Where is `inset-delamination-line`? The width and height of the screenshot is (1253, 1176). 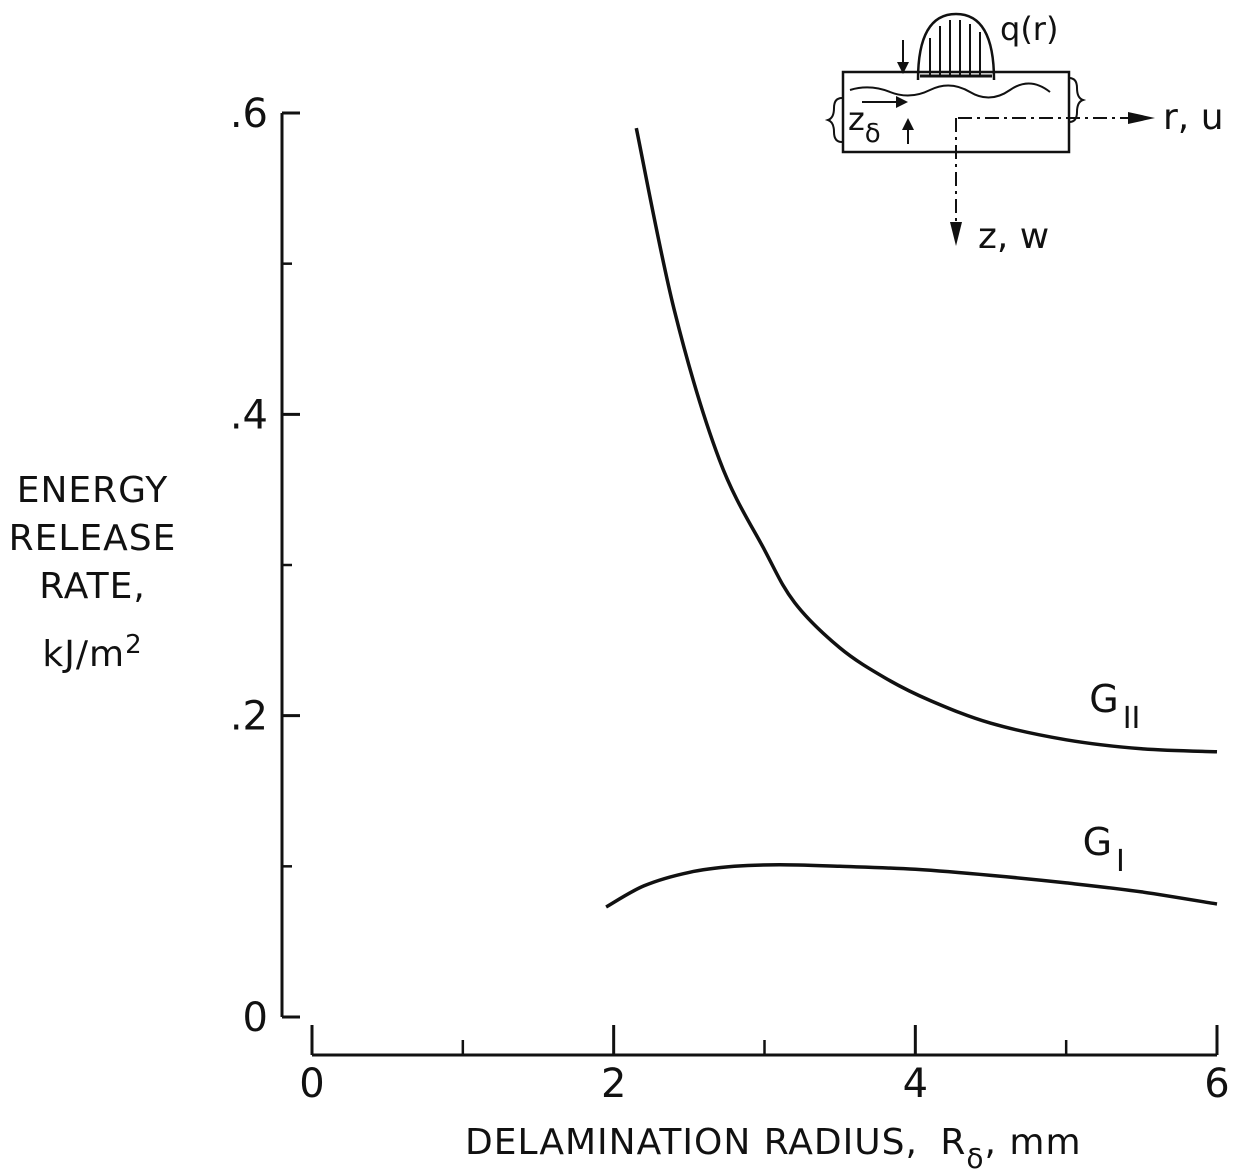 inset-delamination-line is located at coordinates (950, 90).